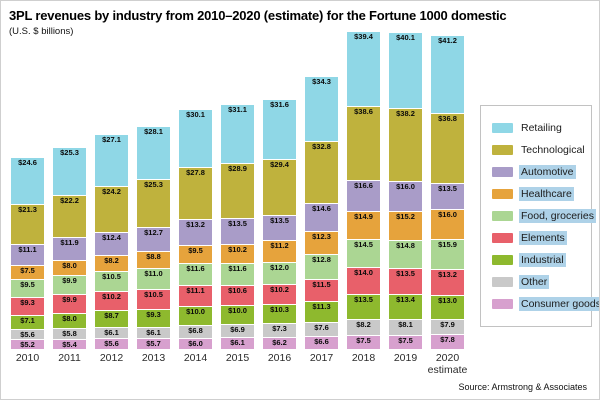  What do you see at coordinates (195, 274) in the screenshot?
I see `bar-segment: $11.6` at bounding box center [195, 274].